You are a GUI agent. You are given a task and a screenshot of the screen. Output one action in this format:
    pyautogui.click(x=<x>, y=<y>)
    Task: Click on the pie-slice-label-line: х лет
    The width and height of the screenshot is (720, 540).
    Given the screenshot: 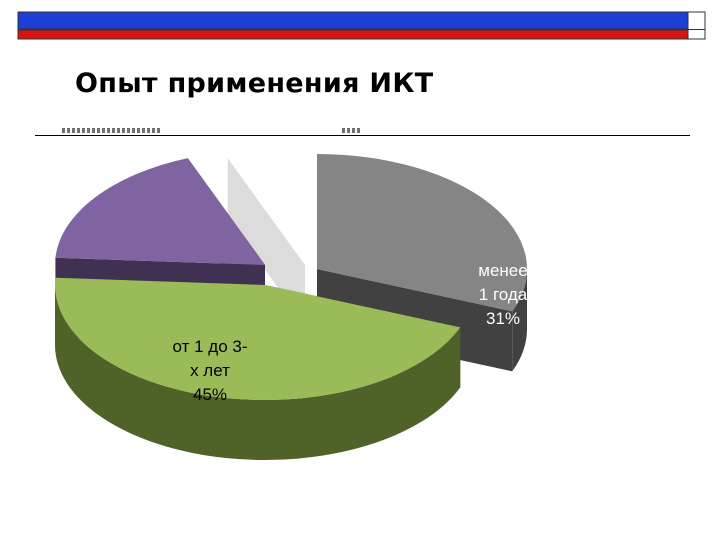 What is the action you would take?
    pyautogui.click(x=210, y=370)
    